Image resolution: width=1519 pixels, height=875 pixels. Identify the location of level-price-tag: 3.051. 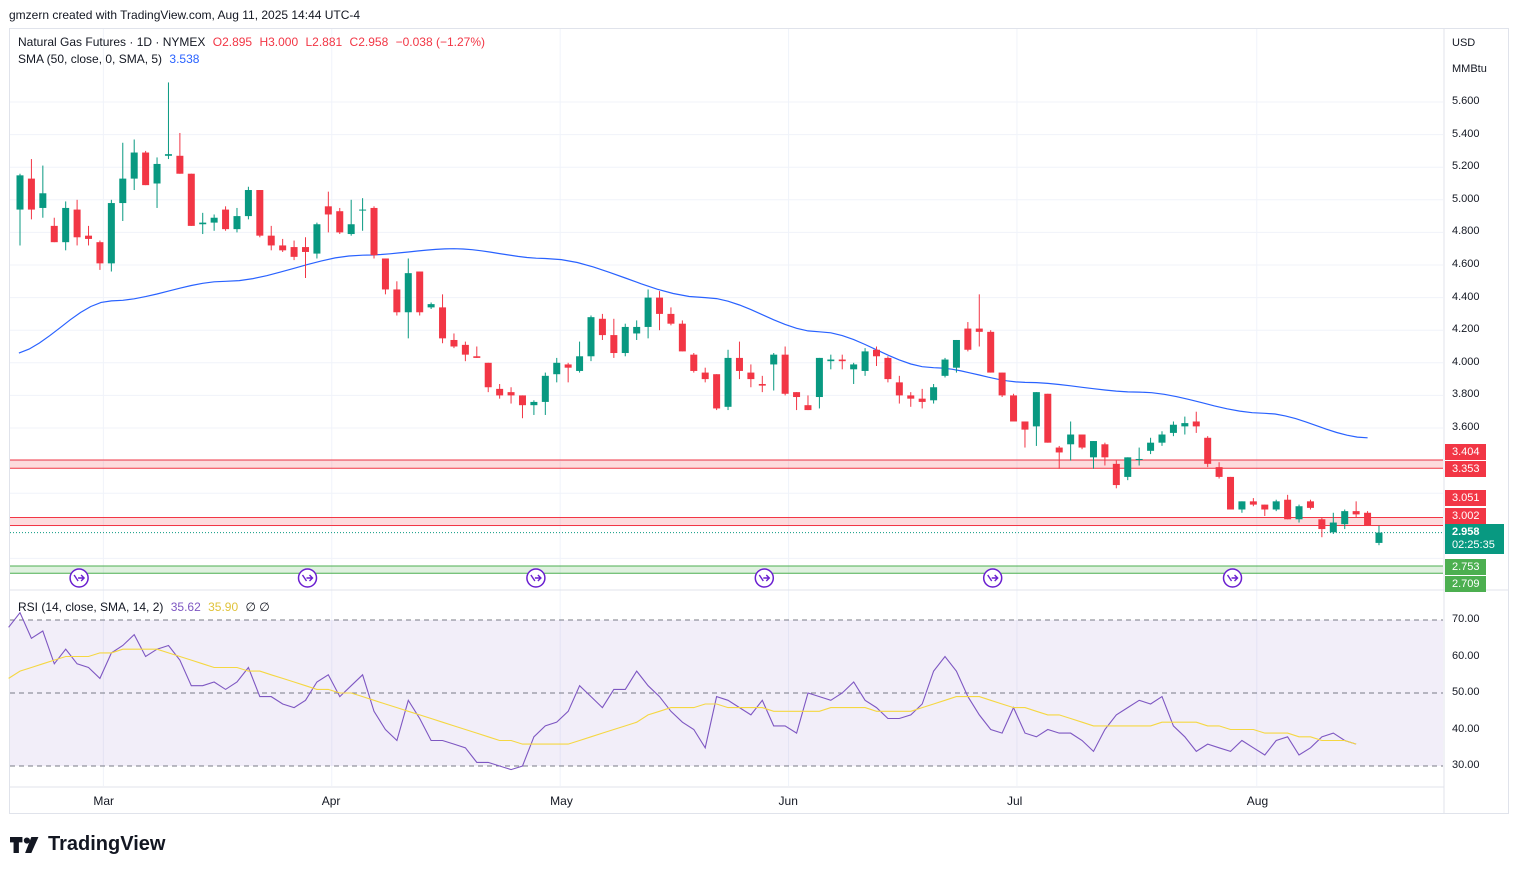
(1465, 498).